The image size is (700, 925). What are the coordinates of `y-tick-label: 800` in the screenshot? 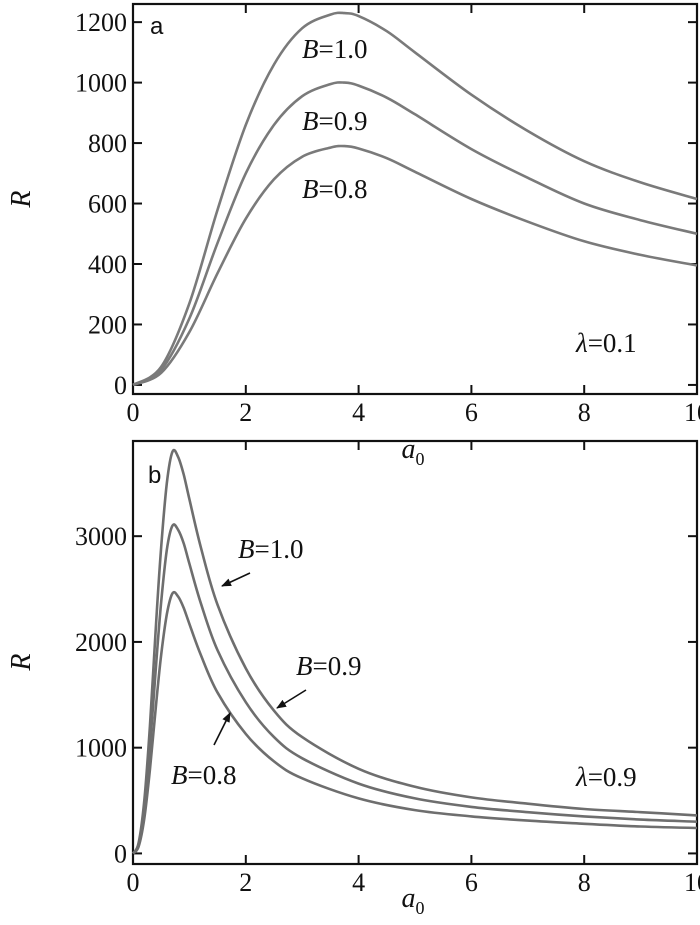 It's located at (107, 143).